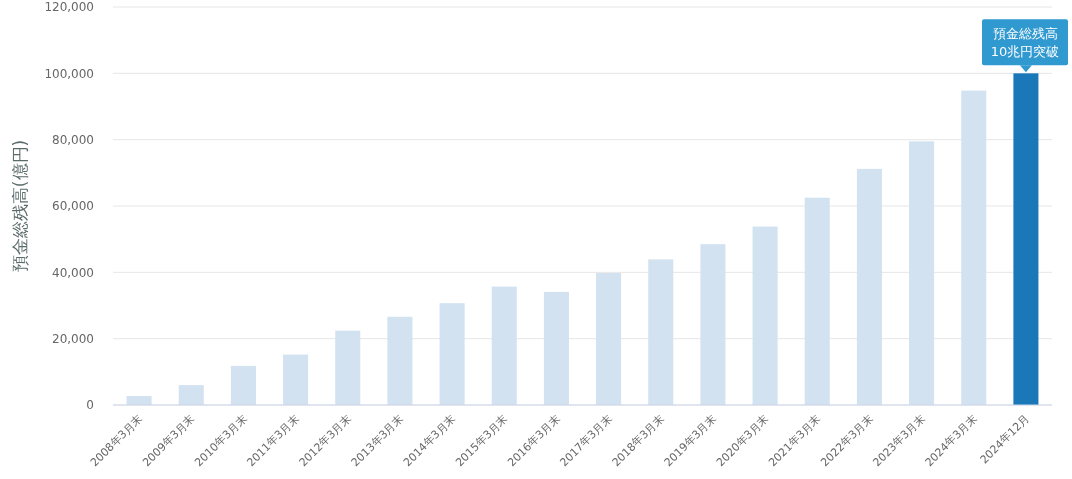 The image size is (1072, 479). Describe the element at coordinates (1025, 43) in the screenshot. I see `annotation: 預金総残高 10兆円突破` at that location.